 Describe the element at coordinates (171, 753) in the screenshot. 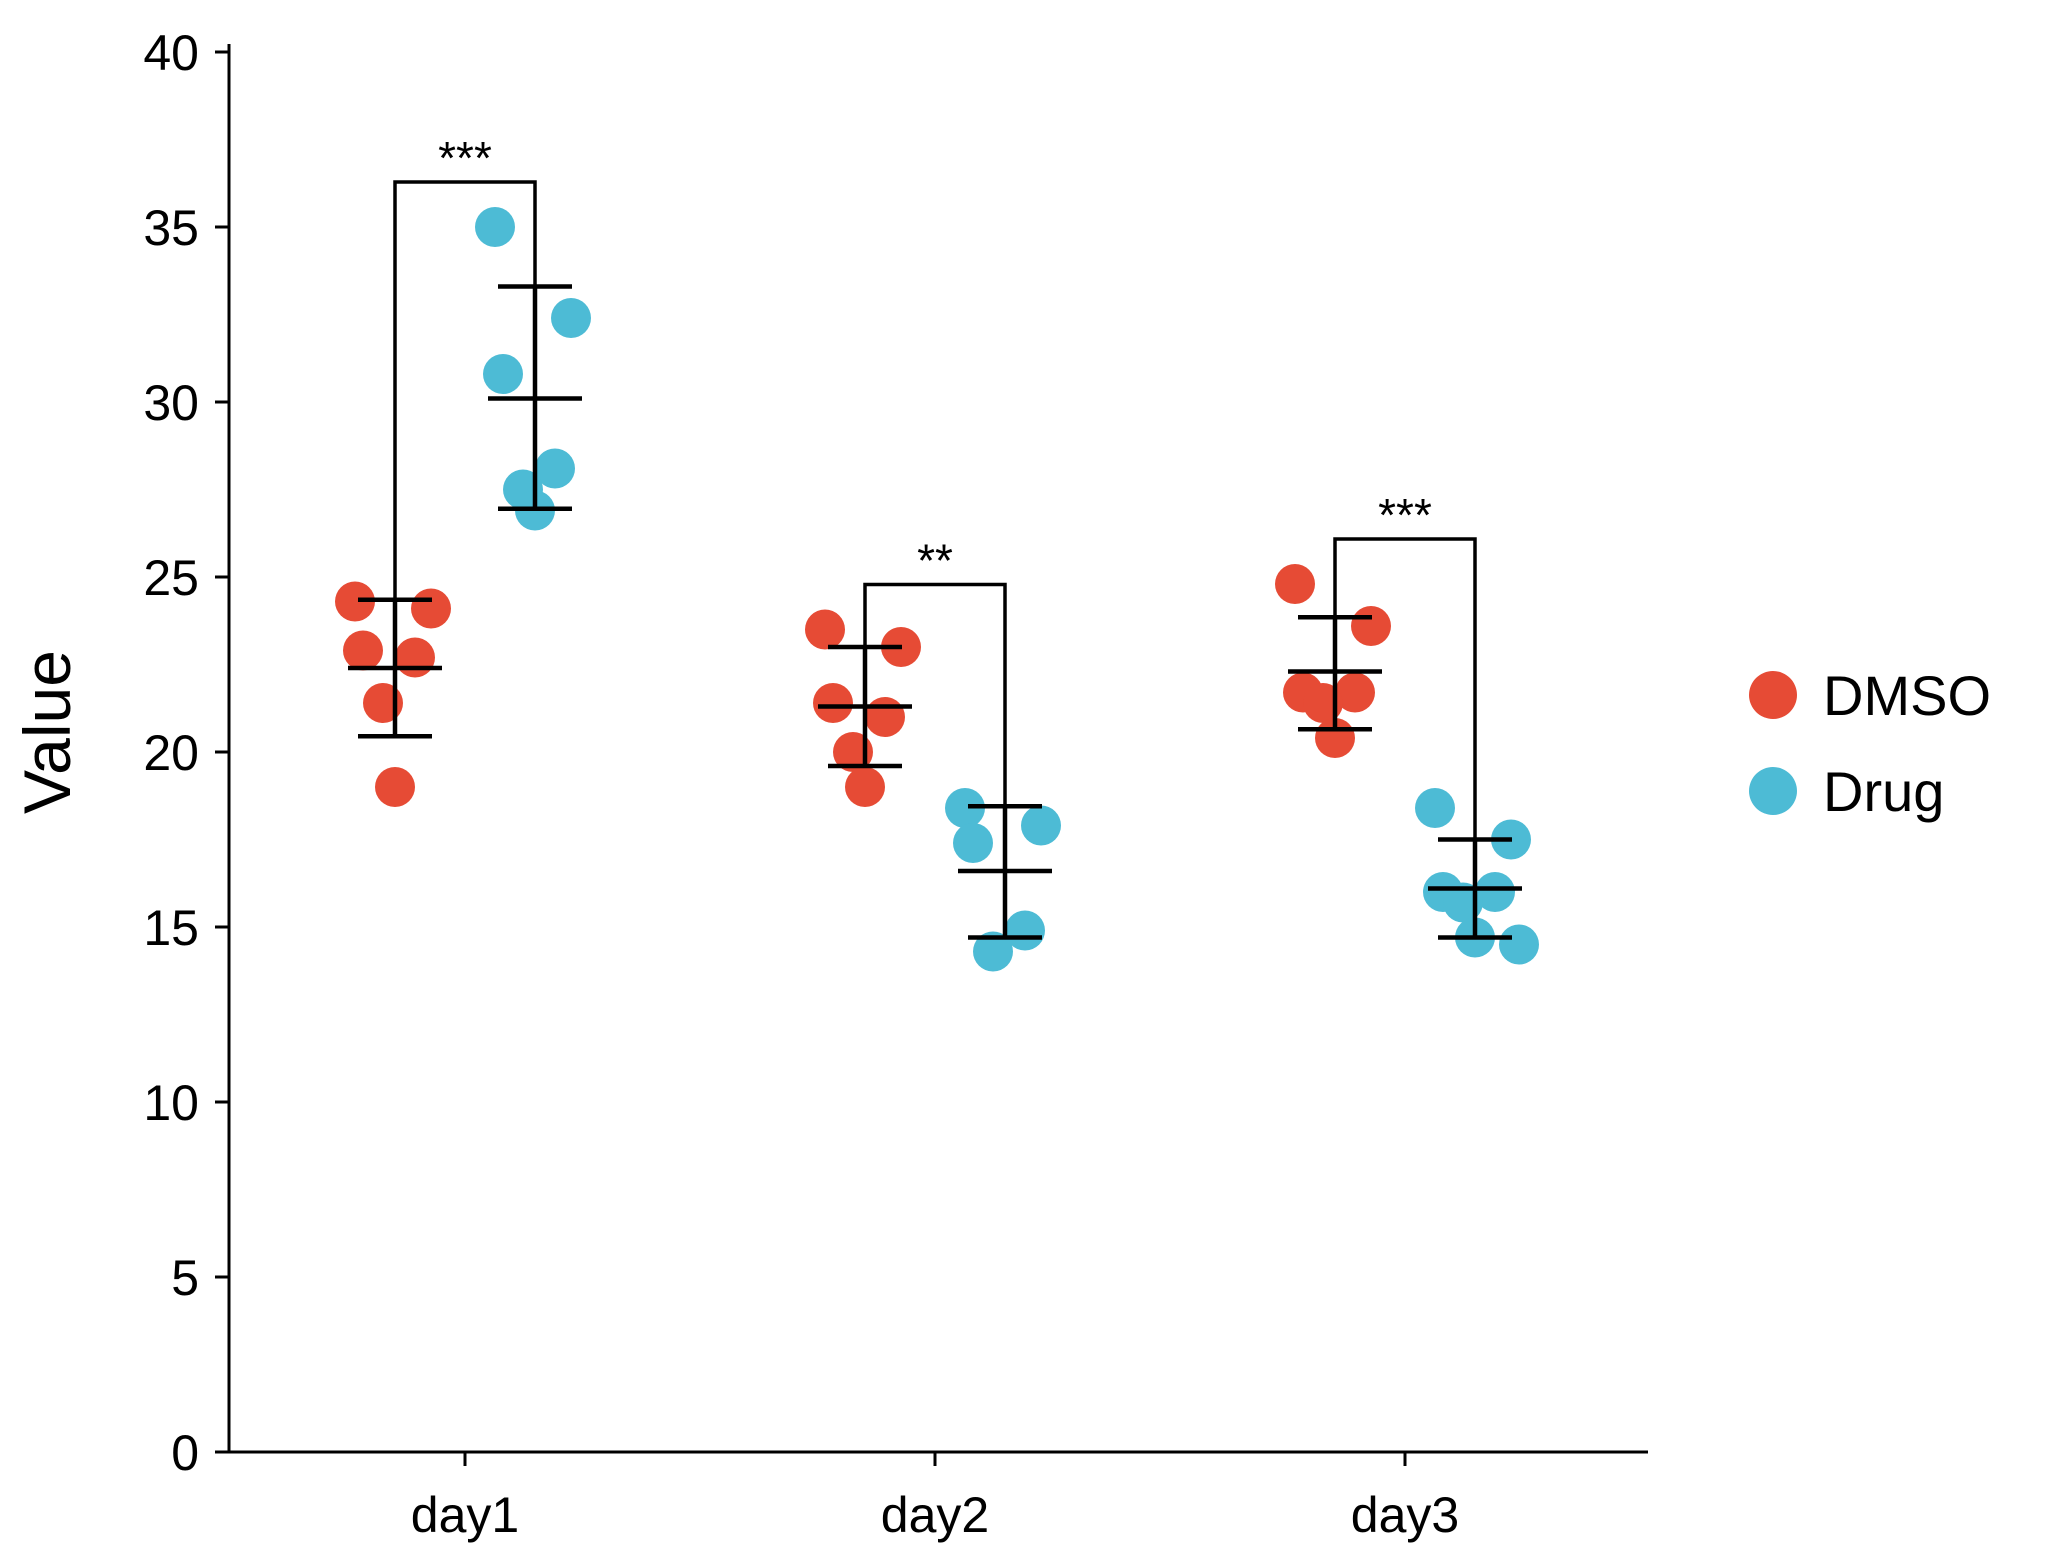

I see `y-tick-label: 20` at that location.